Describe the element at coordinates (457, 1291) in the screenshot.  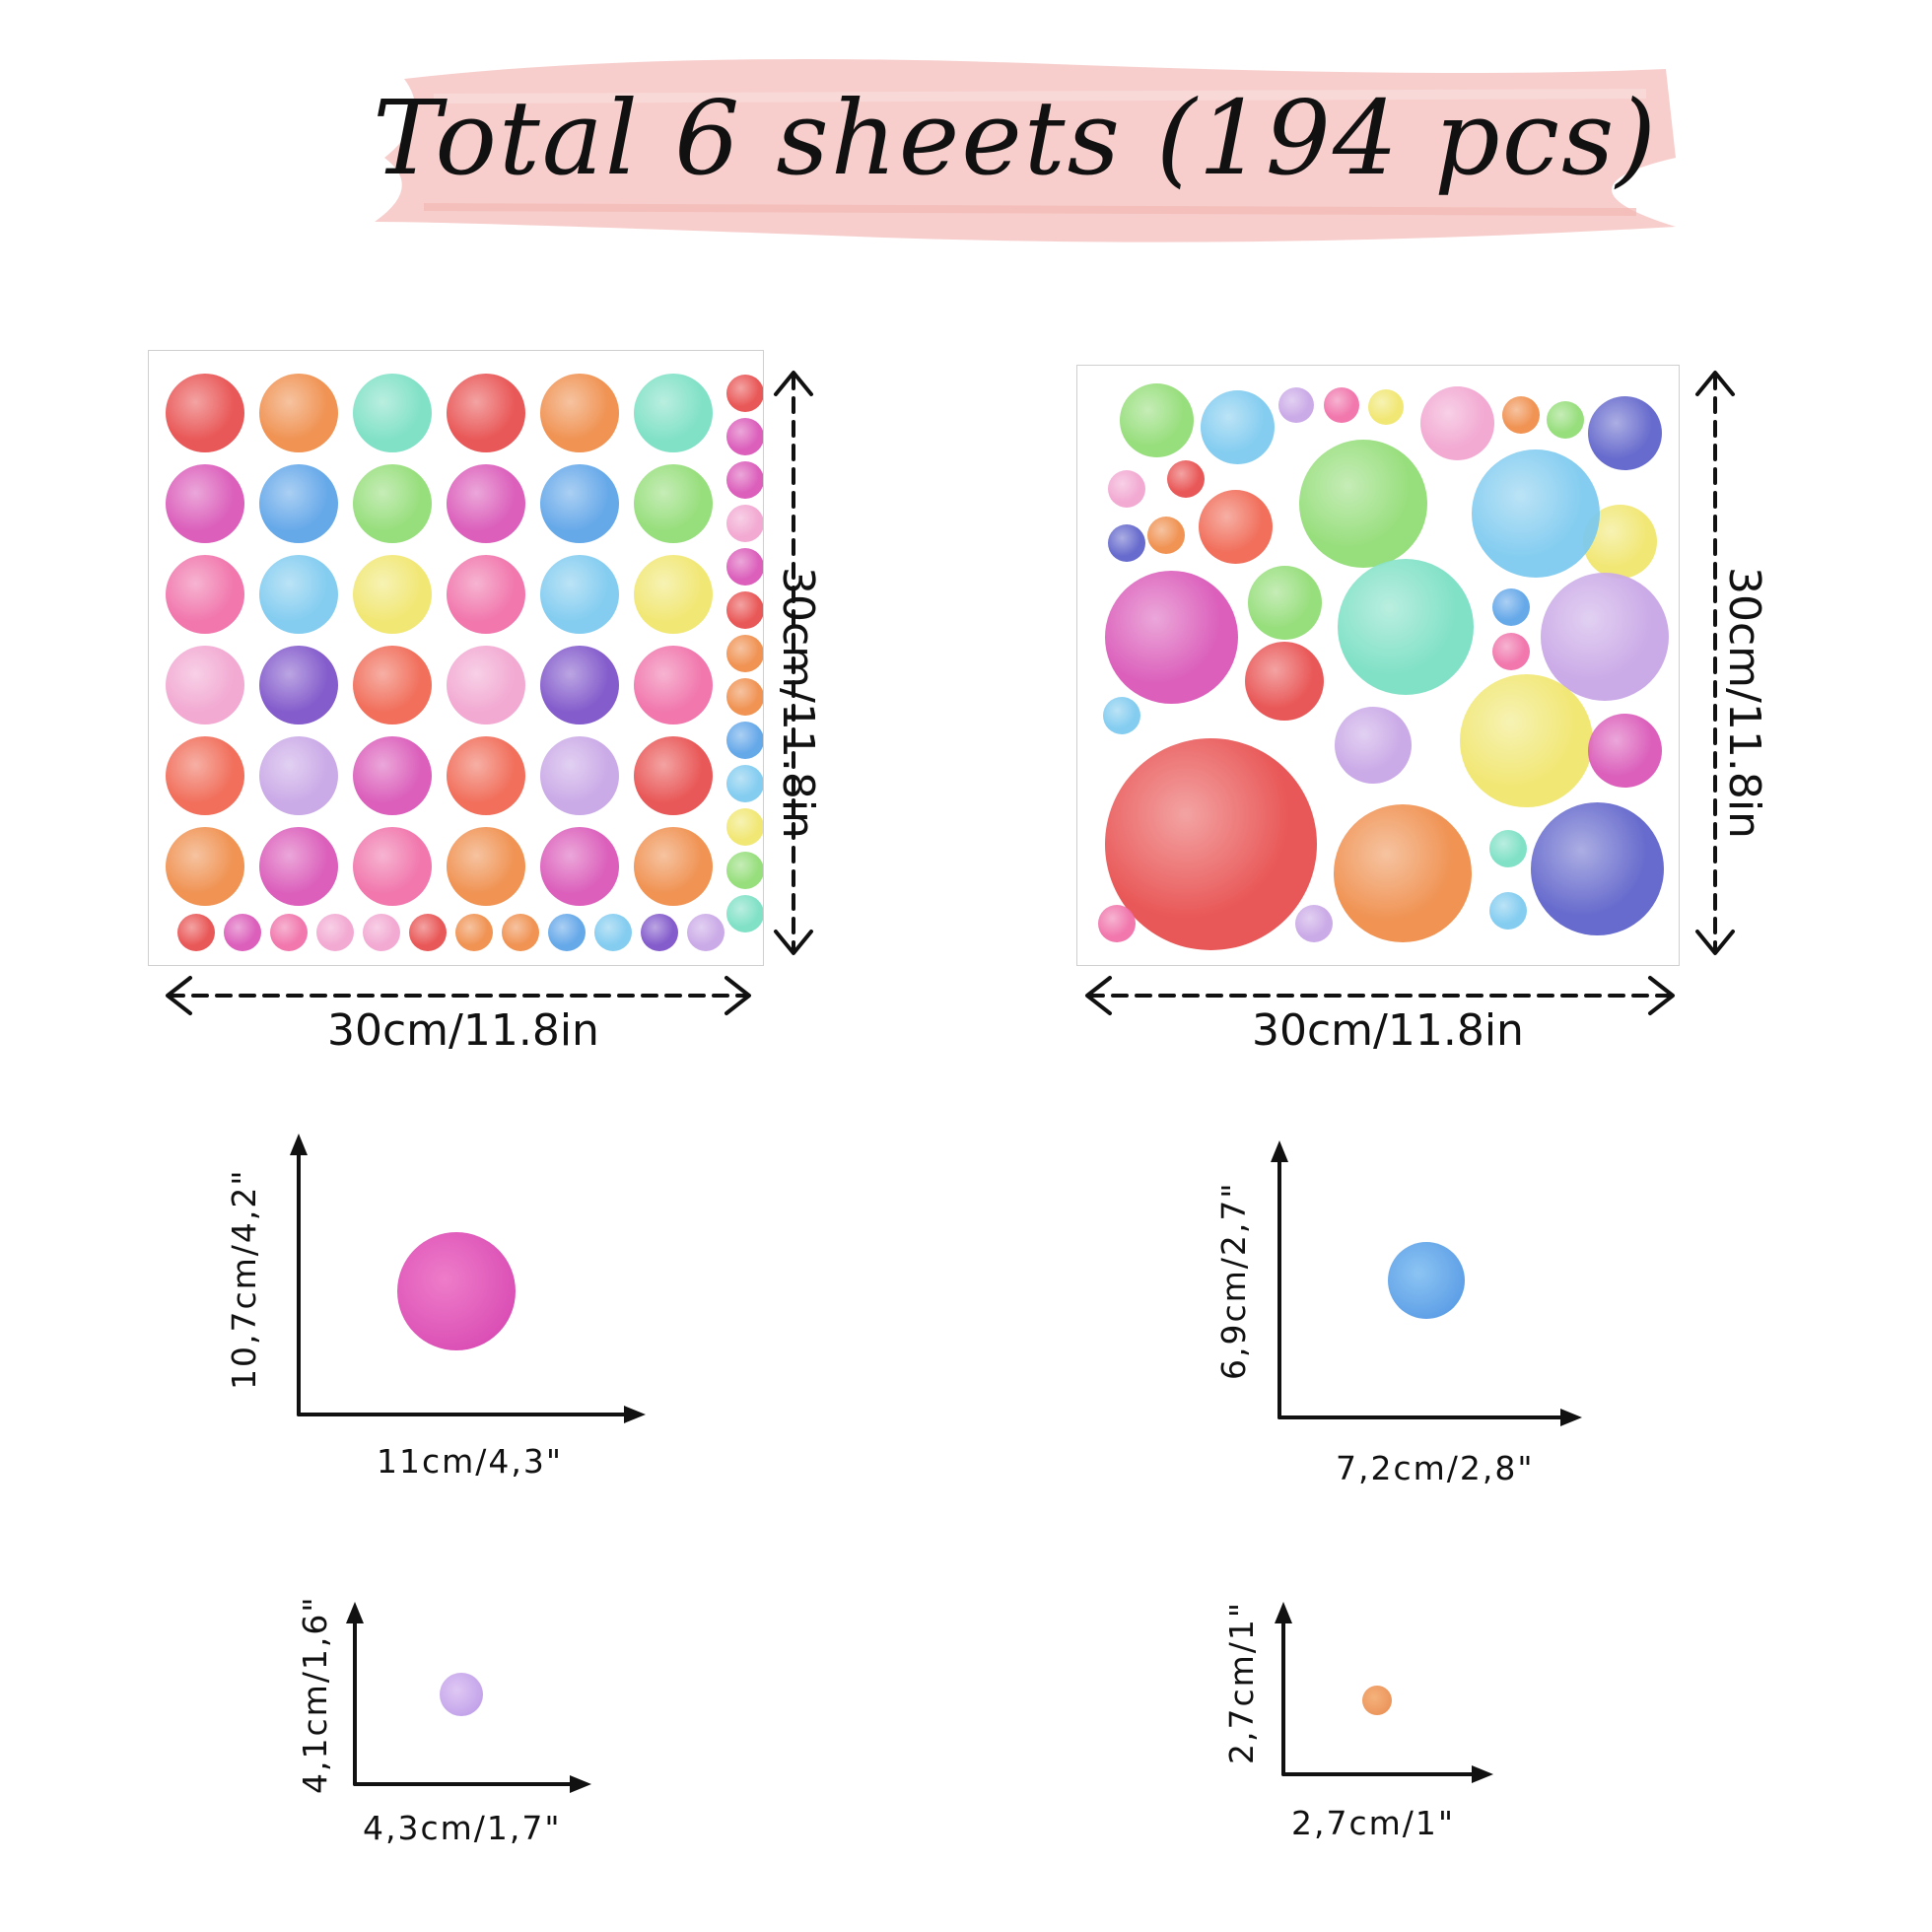
I see `large-dot-sample` at that location.